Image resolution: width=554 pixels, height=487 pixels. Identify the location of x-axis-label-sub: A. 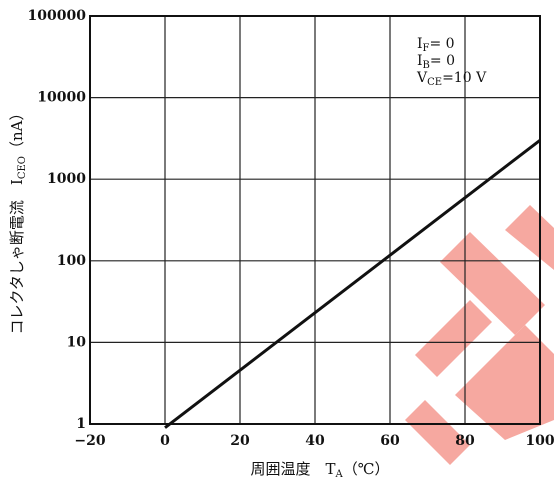
(339, 474).